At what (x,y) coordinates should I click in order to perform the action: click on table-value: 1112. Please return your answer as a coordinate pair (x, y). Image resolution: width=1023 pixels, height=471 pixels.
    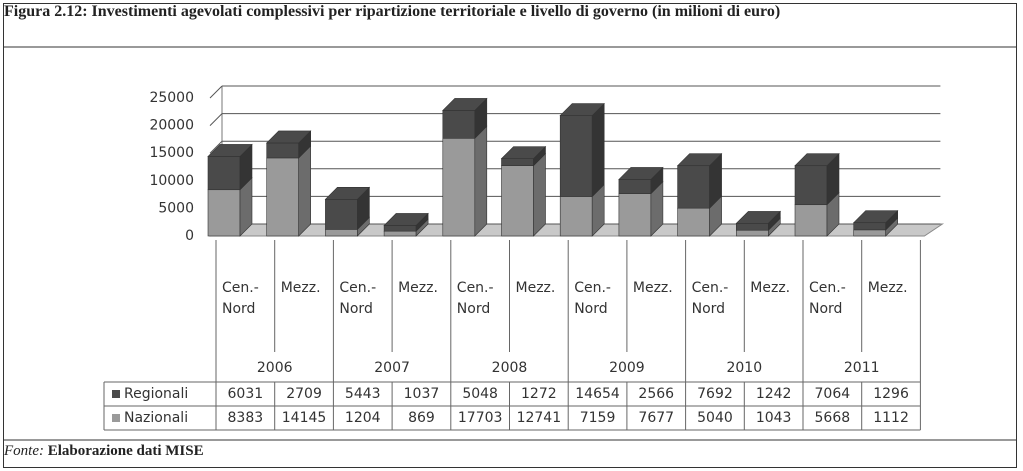
    Looking at the image, I should click on (891, 418).